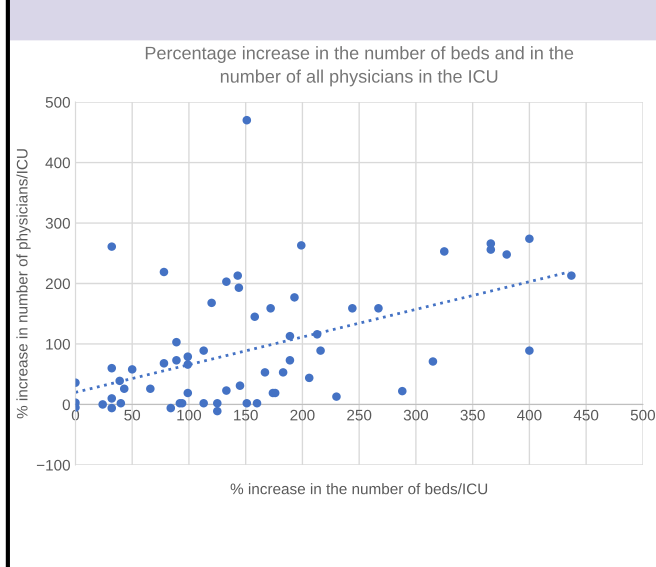 This screenshot has height=567, width=656. What do you see at coordinates (58, 223) in the screenshot?
I see `y-tick-label: 300` at bounding box center [58, 223].